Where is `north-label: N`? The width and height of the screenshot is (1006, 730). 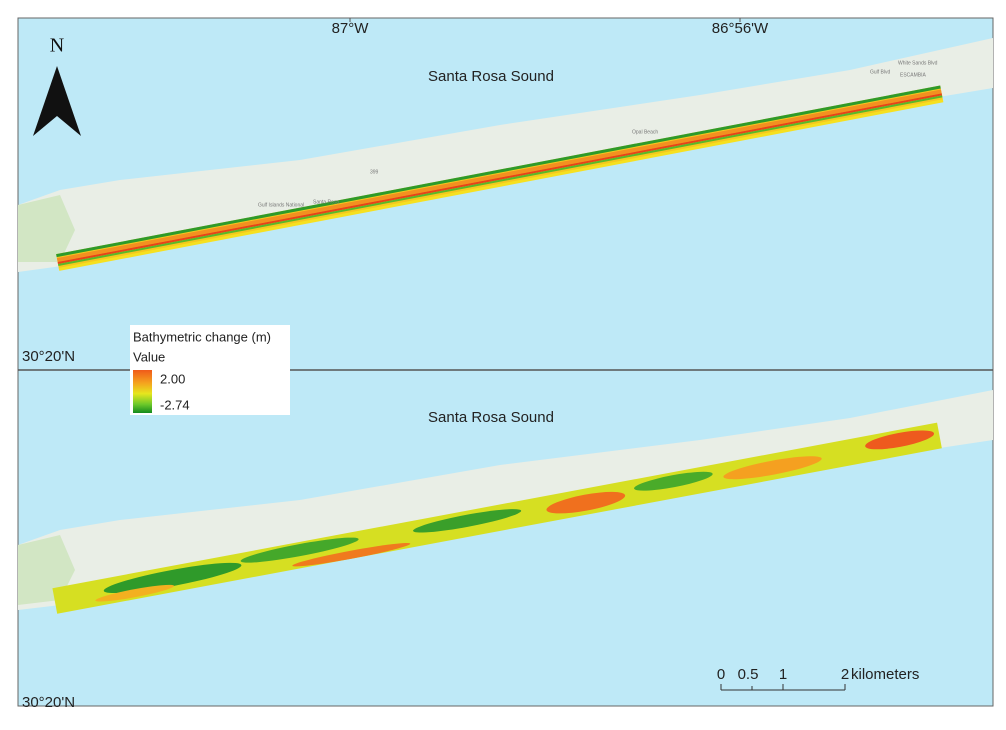
north-label: N is located at coordinates (57, 46).